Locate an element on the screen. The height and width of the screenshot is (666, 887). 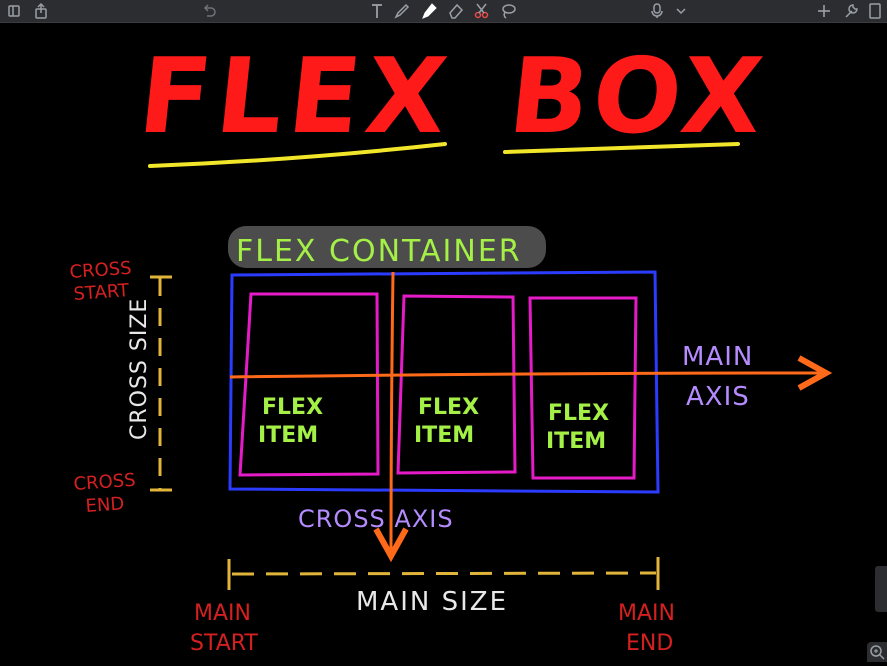
zoom-icon is located at coordinates (877, 652).